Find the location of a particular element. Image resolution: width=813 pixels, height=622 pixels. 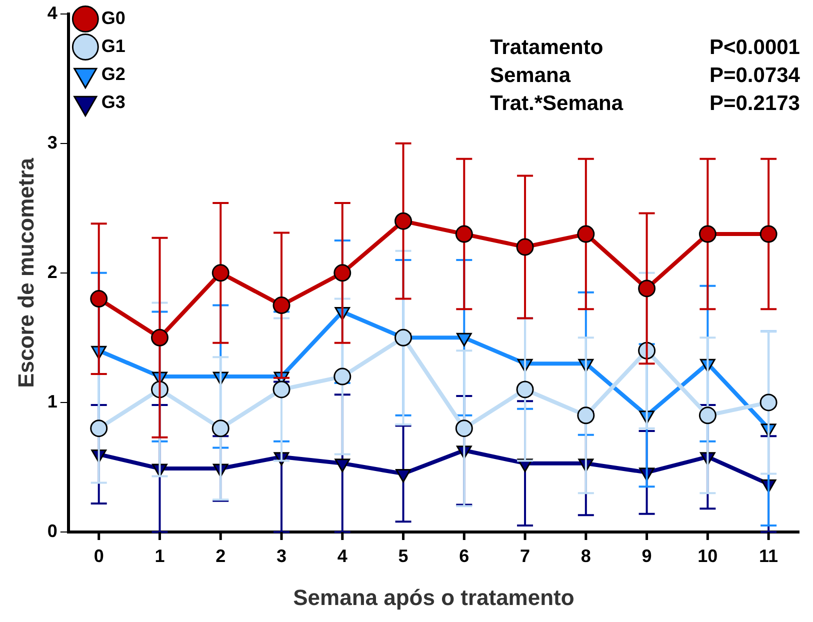

annotation: P=0.2173 is located at coordinates (754, 104).